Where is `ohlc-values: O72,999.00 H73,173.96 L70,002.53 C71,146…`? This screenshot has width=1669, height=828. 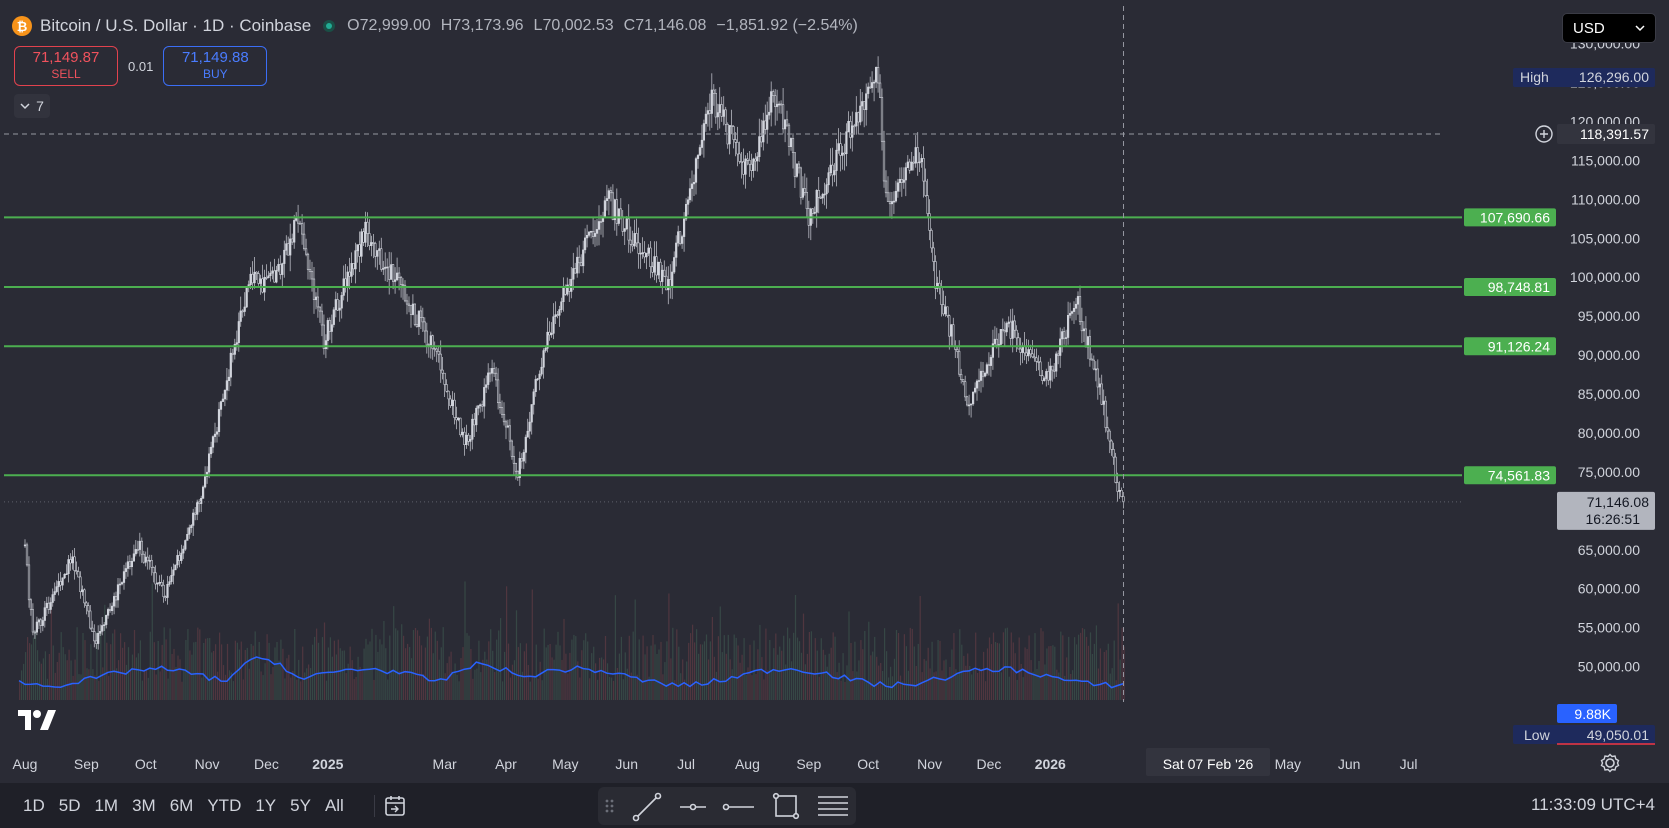 ohlc-values: O72,999.00 H73,173.96 L70,002.53 C71,146… is located at coordinates (602, 26).